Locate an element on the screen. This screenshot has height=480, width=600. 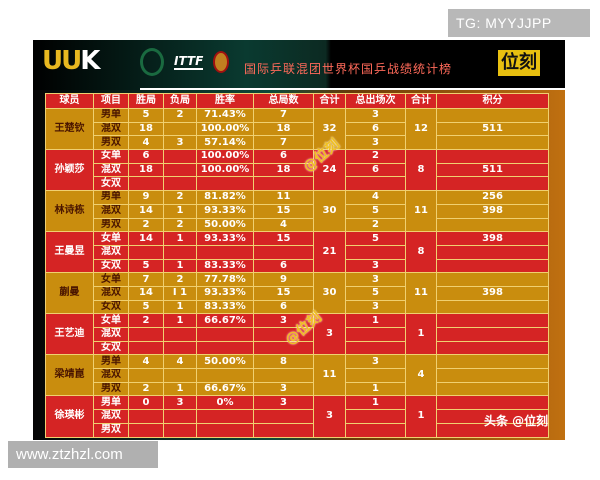
table-row: 蒯曼 女单 7 2 77.78% 9 30 3 11 is located at coordinates (297, 293).